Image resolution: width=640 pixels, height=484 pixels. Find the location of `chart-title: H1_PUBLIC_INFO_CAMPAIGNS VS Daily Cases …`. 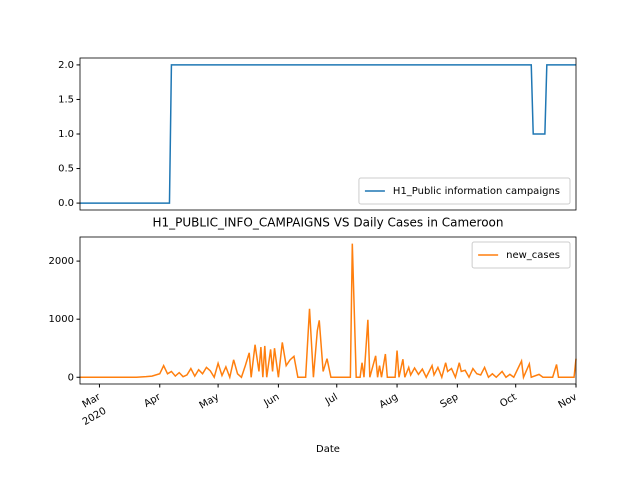

chart-title: H1_PUBLIC_INFO_CAMPAIGNS VS Daily Cases … is located at coordinates (327, 223).